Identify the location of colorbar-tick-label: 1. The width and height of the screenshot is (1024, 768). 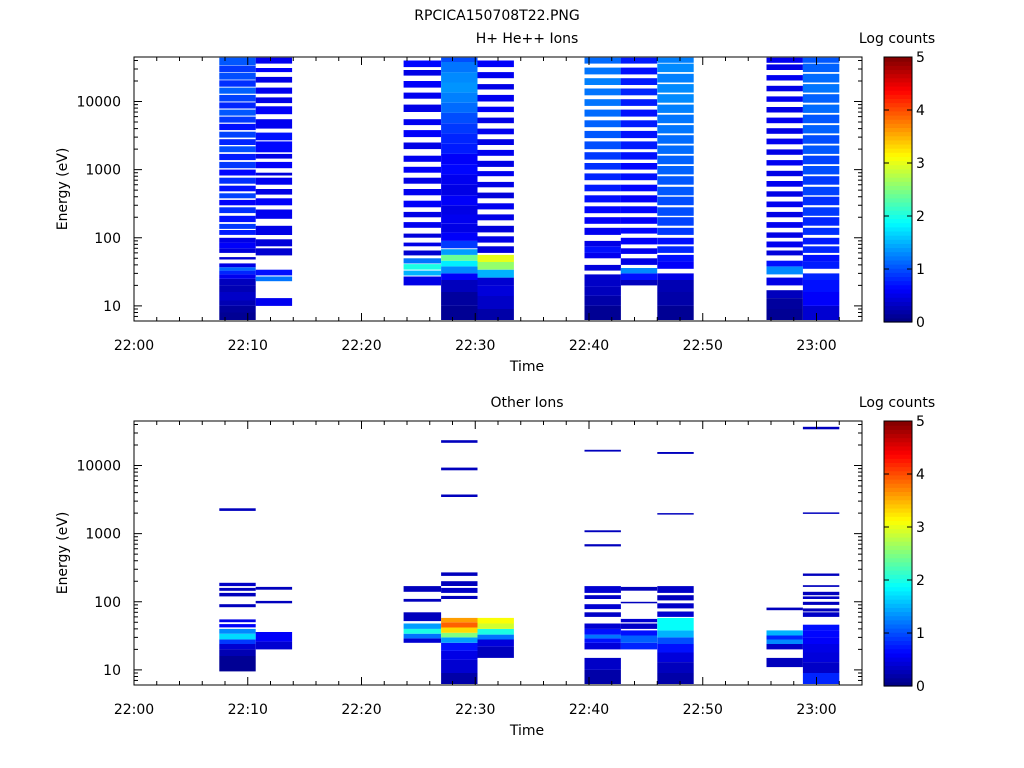
(920, 270).